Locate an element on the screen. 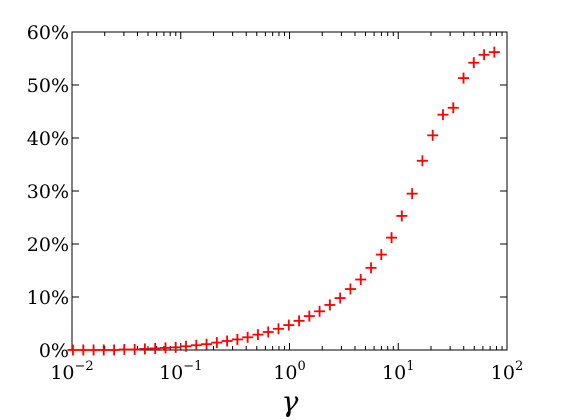  x-tick-label: 10² is located at coordinates (507, 371).